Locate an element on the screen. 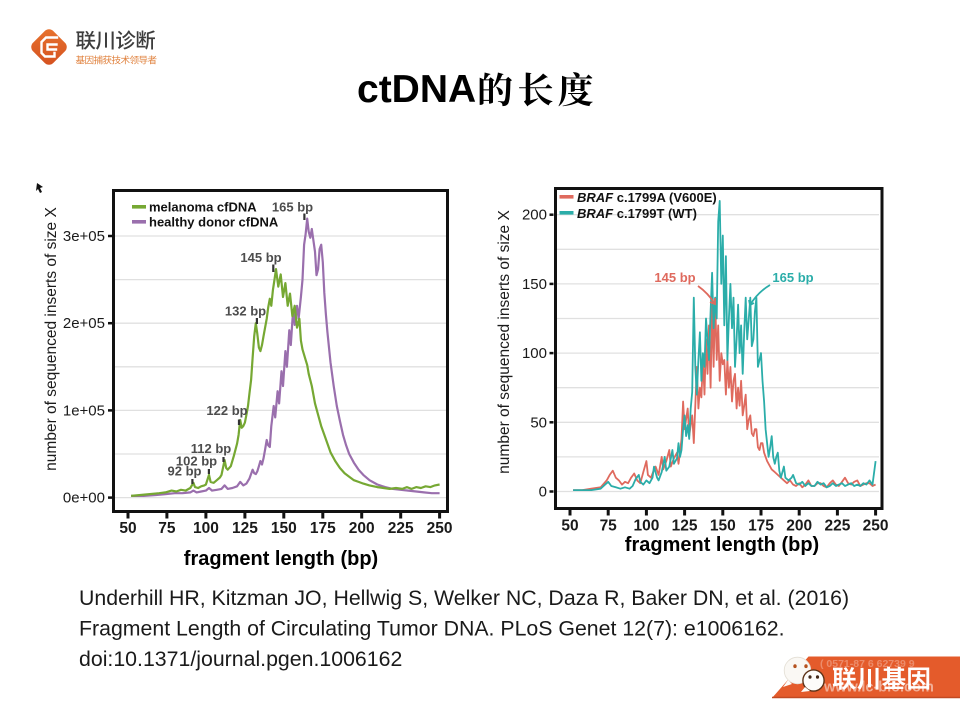 This screenshot has height=720, width=960. svg-text: 112 bp is located at coordinates (211, 448).